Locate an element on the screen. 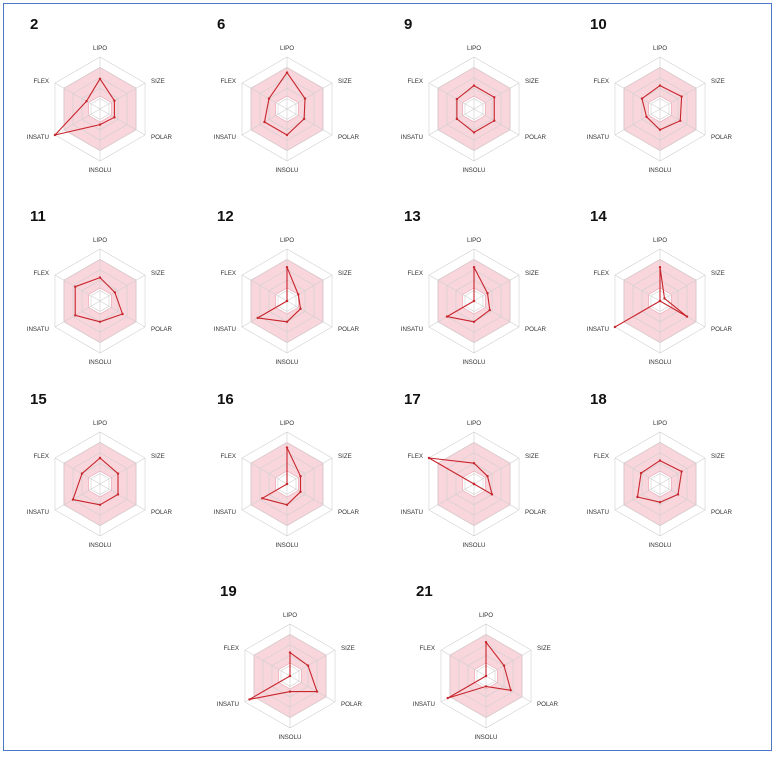  radar-panel: 12 LIPO SIZE POLAR INSOLU INSATU FLEX is located at coordinates (292, 296).